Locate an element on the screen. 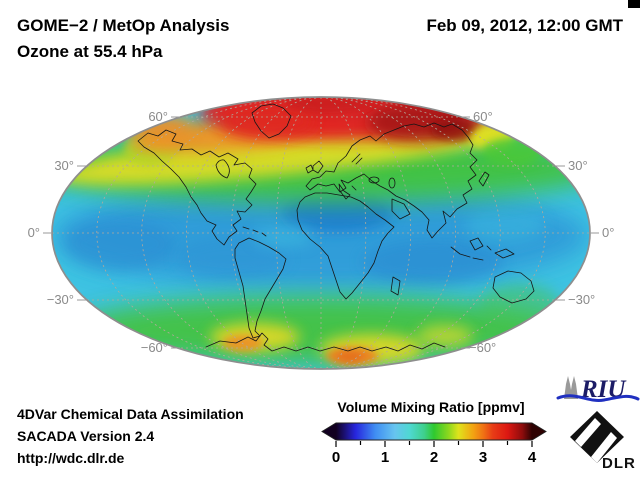  colorbar-tick-marks is located at coordinates (434, 444).